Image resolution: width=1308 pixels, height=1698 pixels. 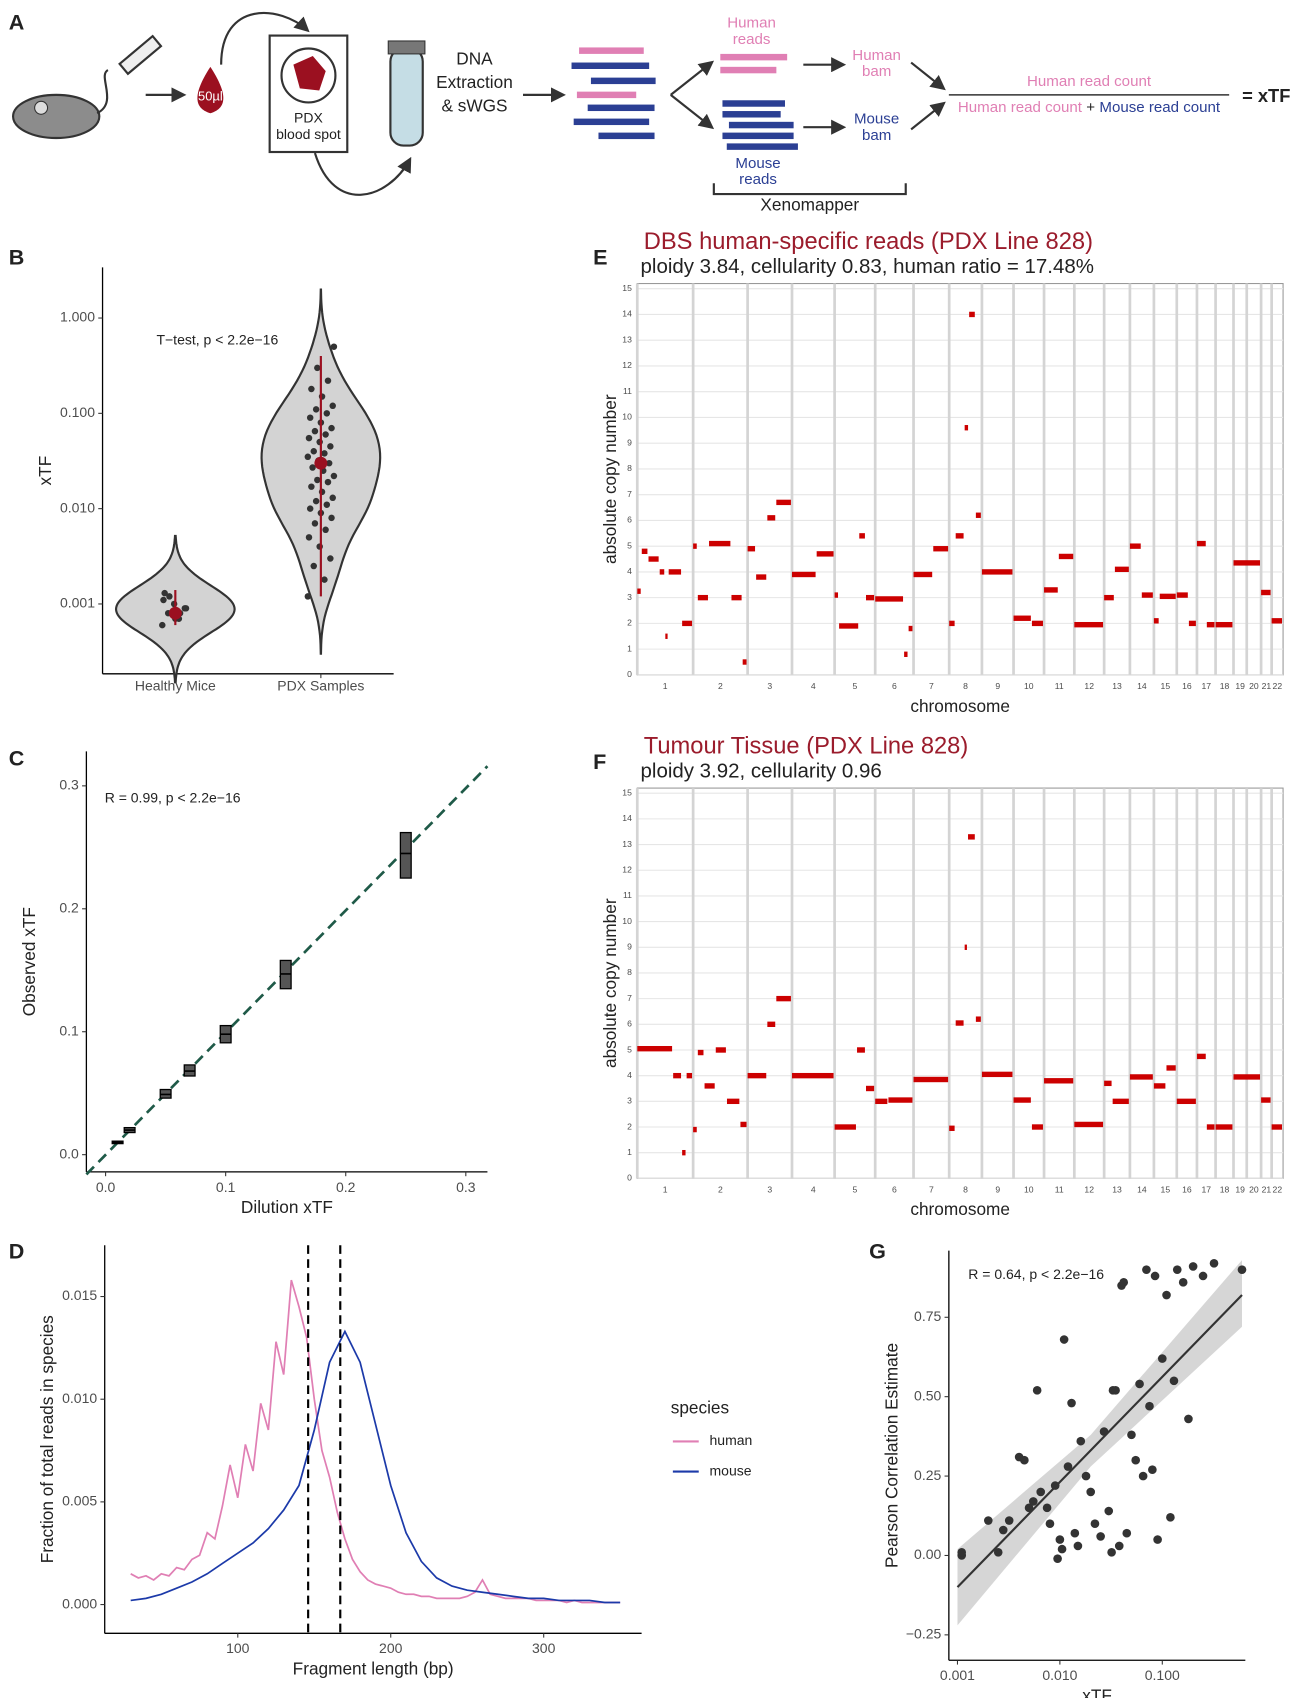 What do you see at coordinates (17, 758) in the screenshot?
I see `panel-label: C` at bounding box center [17, 758].